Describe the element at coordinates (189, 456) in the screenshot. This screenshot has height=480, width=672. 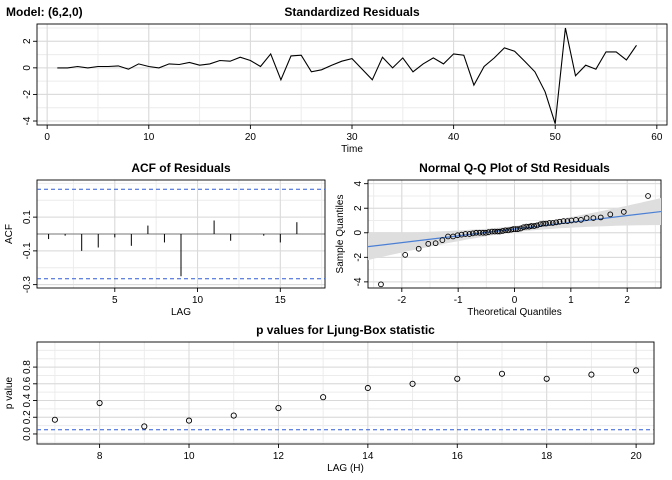
I see `ljungbox-x-tick-label: 10` at that location.